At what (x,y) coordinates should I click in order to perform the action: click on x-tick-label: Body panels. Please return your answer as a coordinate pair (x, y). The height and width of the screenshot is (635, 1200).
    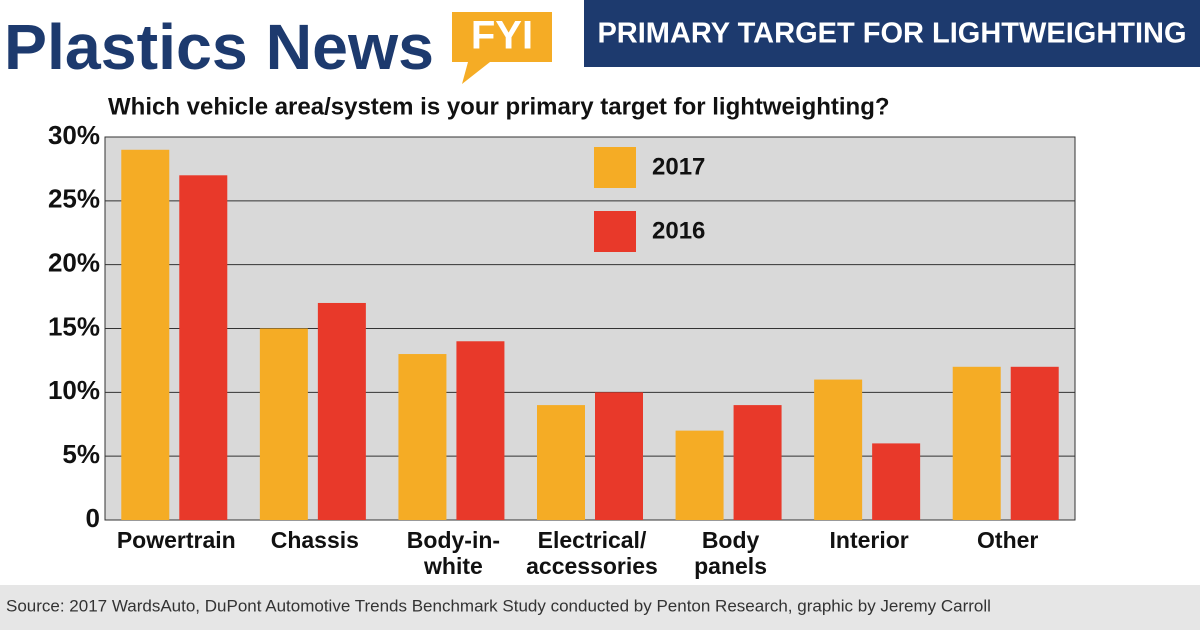
    Looking at the image, I should click on (730, 553).